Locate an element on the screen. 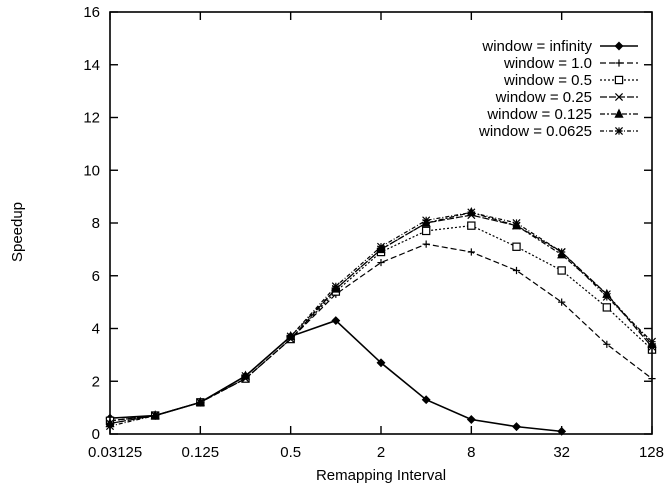 This screenshot has height=486, width=666. y-tick-label: 16 is located at coordinates (91, 12).